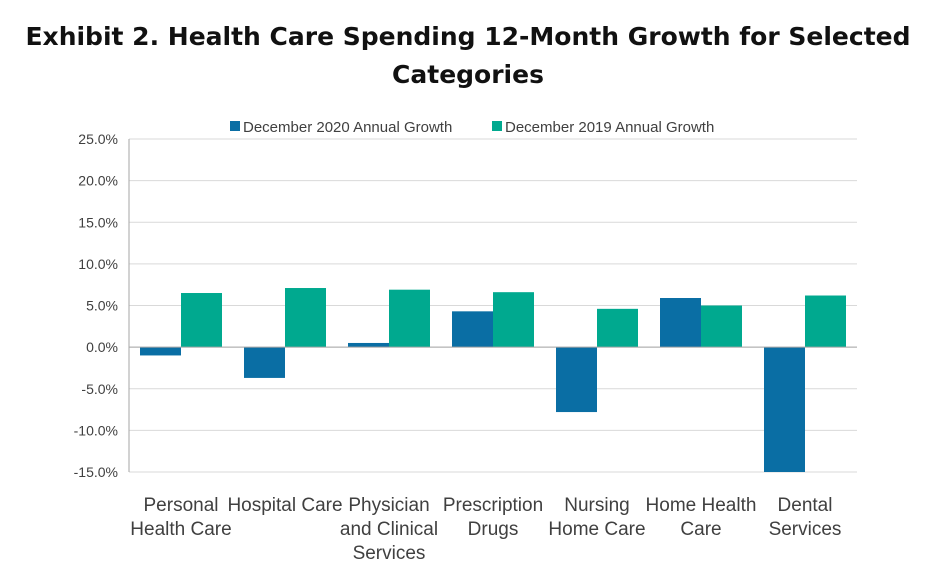 Image resolution: width=936 pixels, height=580 pixels. Describe the element at coordinates (98, 222) in the screenshot. I see `y-tick-label: 15.0%` at that location.